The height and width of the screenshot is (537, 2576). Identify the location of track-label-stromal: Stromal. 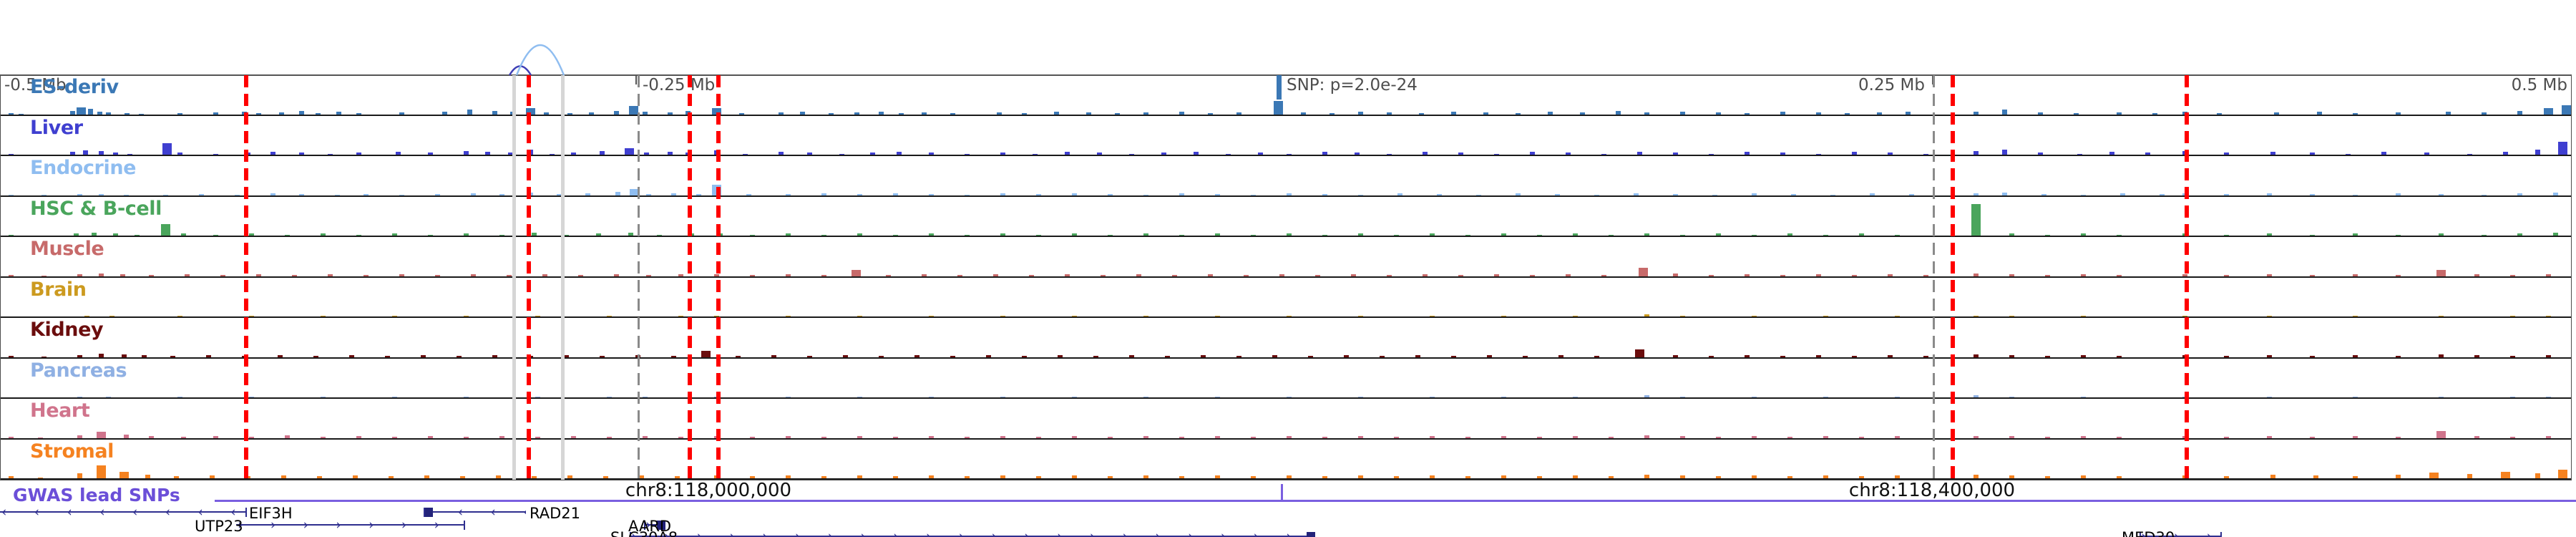
(72, 451).